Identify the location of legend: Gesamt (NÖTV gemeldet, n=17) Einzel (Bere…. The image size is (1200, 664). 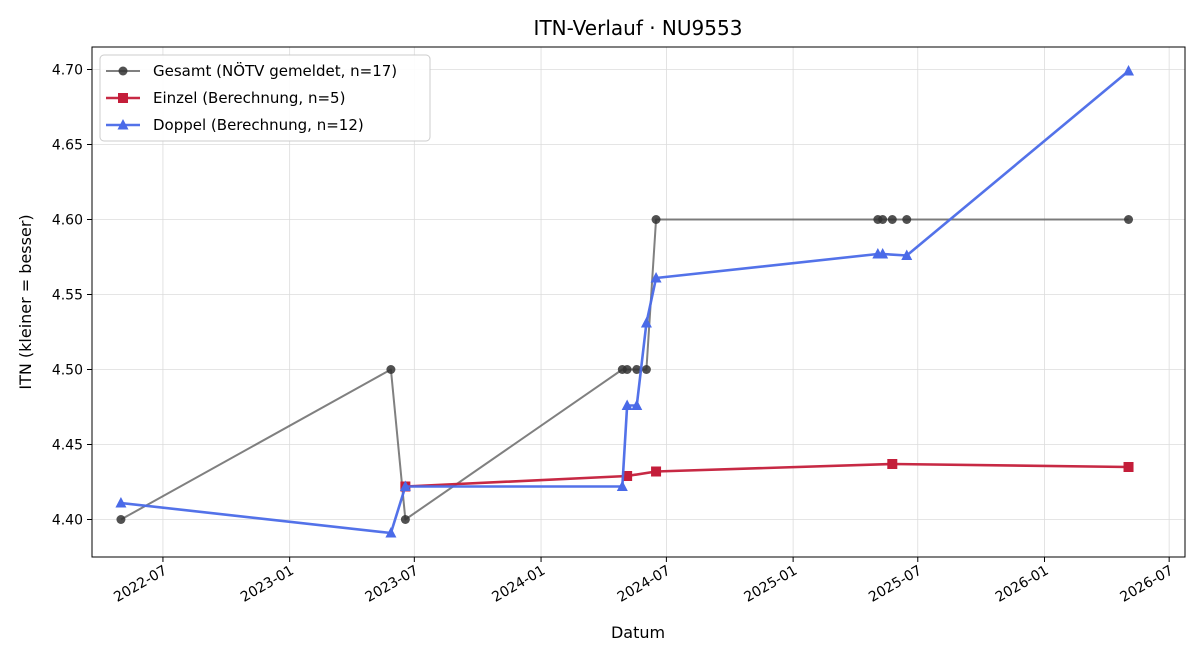
(265, 98).